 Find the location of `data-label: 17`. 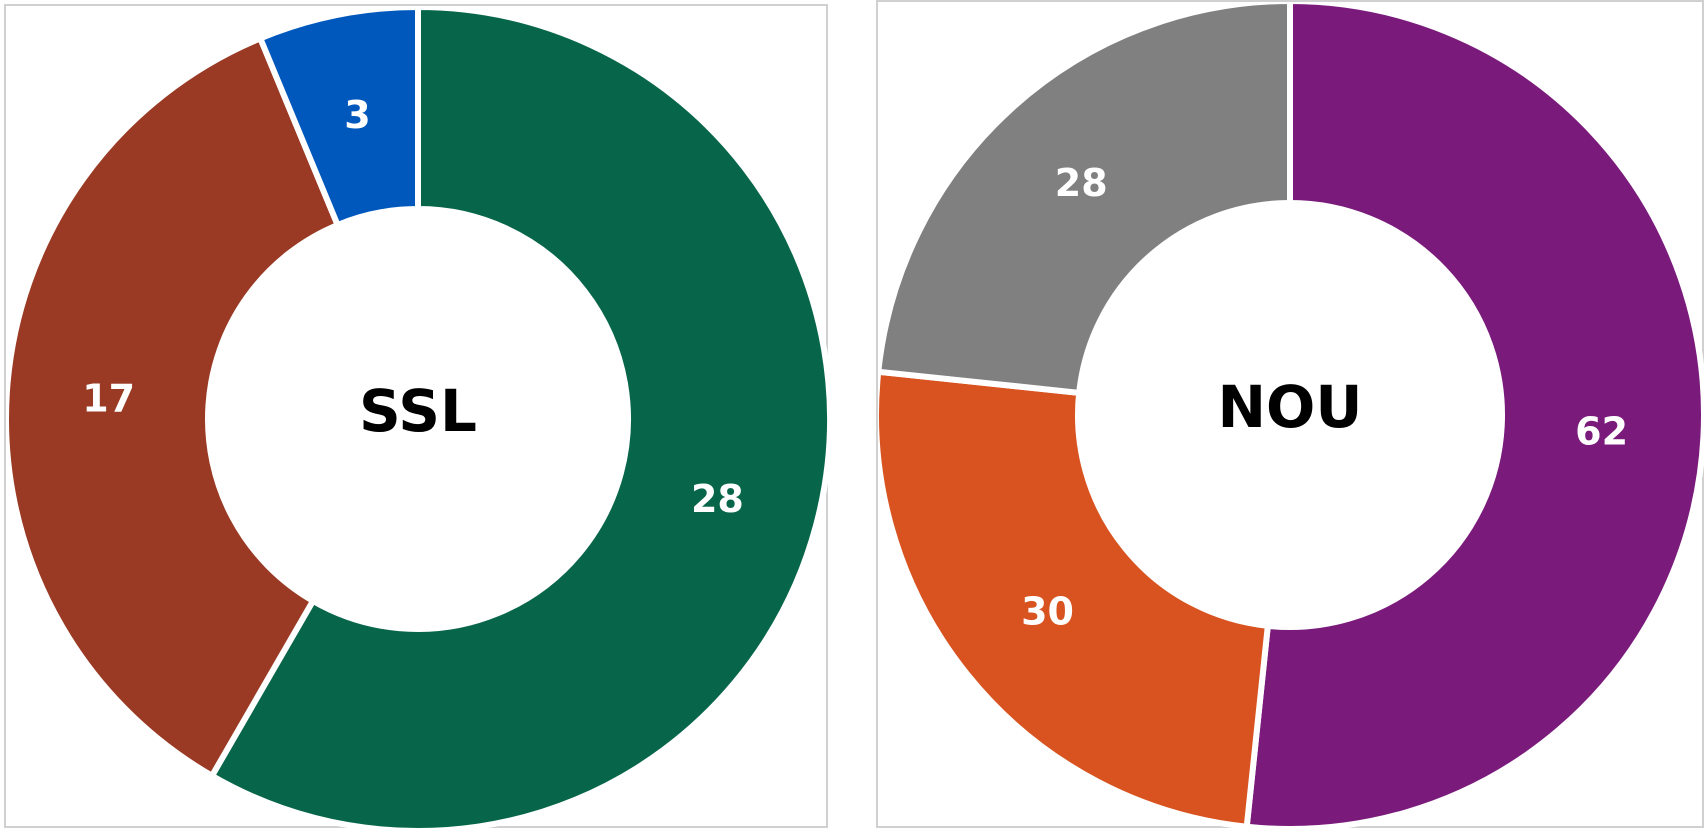

data-label: 17 is located at coordinates (108, 399).